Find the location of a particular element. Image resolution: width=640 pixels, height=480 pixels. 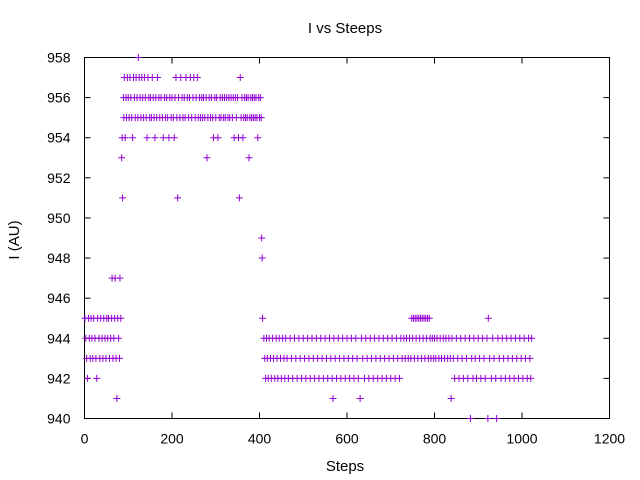

y-tick-label: 950 is located at coordinates (59, 218).